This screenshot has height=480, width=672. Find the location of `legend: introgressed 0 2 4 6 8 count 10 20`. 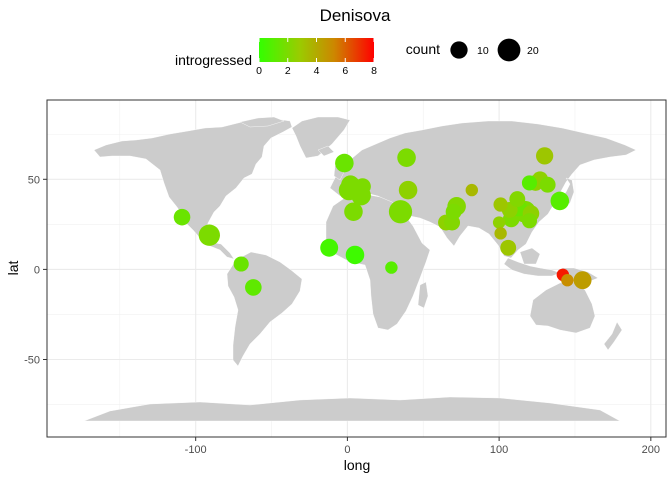

legend: introgressed 0 2 4 6 8 count 10 20 is located at coordinates (357, 57).